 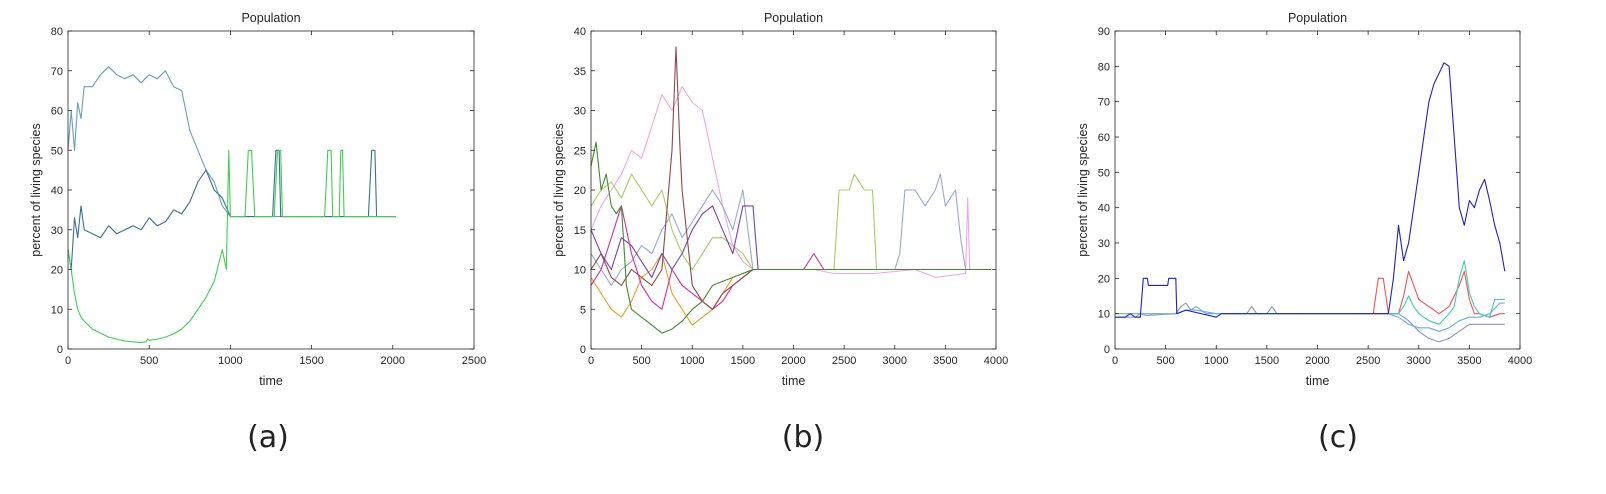 I want to click on chart-a-title: Population, so click(x=270, y=18).